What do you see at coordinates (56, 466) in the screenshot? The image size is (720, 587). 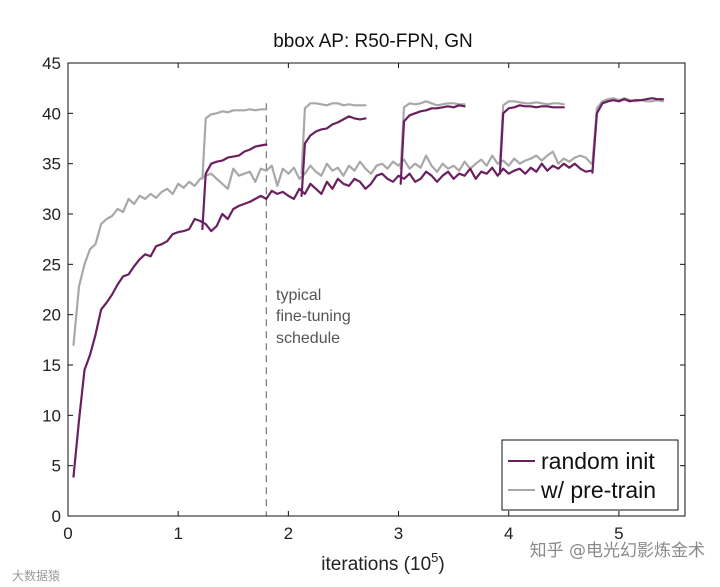 I see `y-tick-label: 5` at bounding box center [56, 466].